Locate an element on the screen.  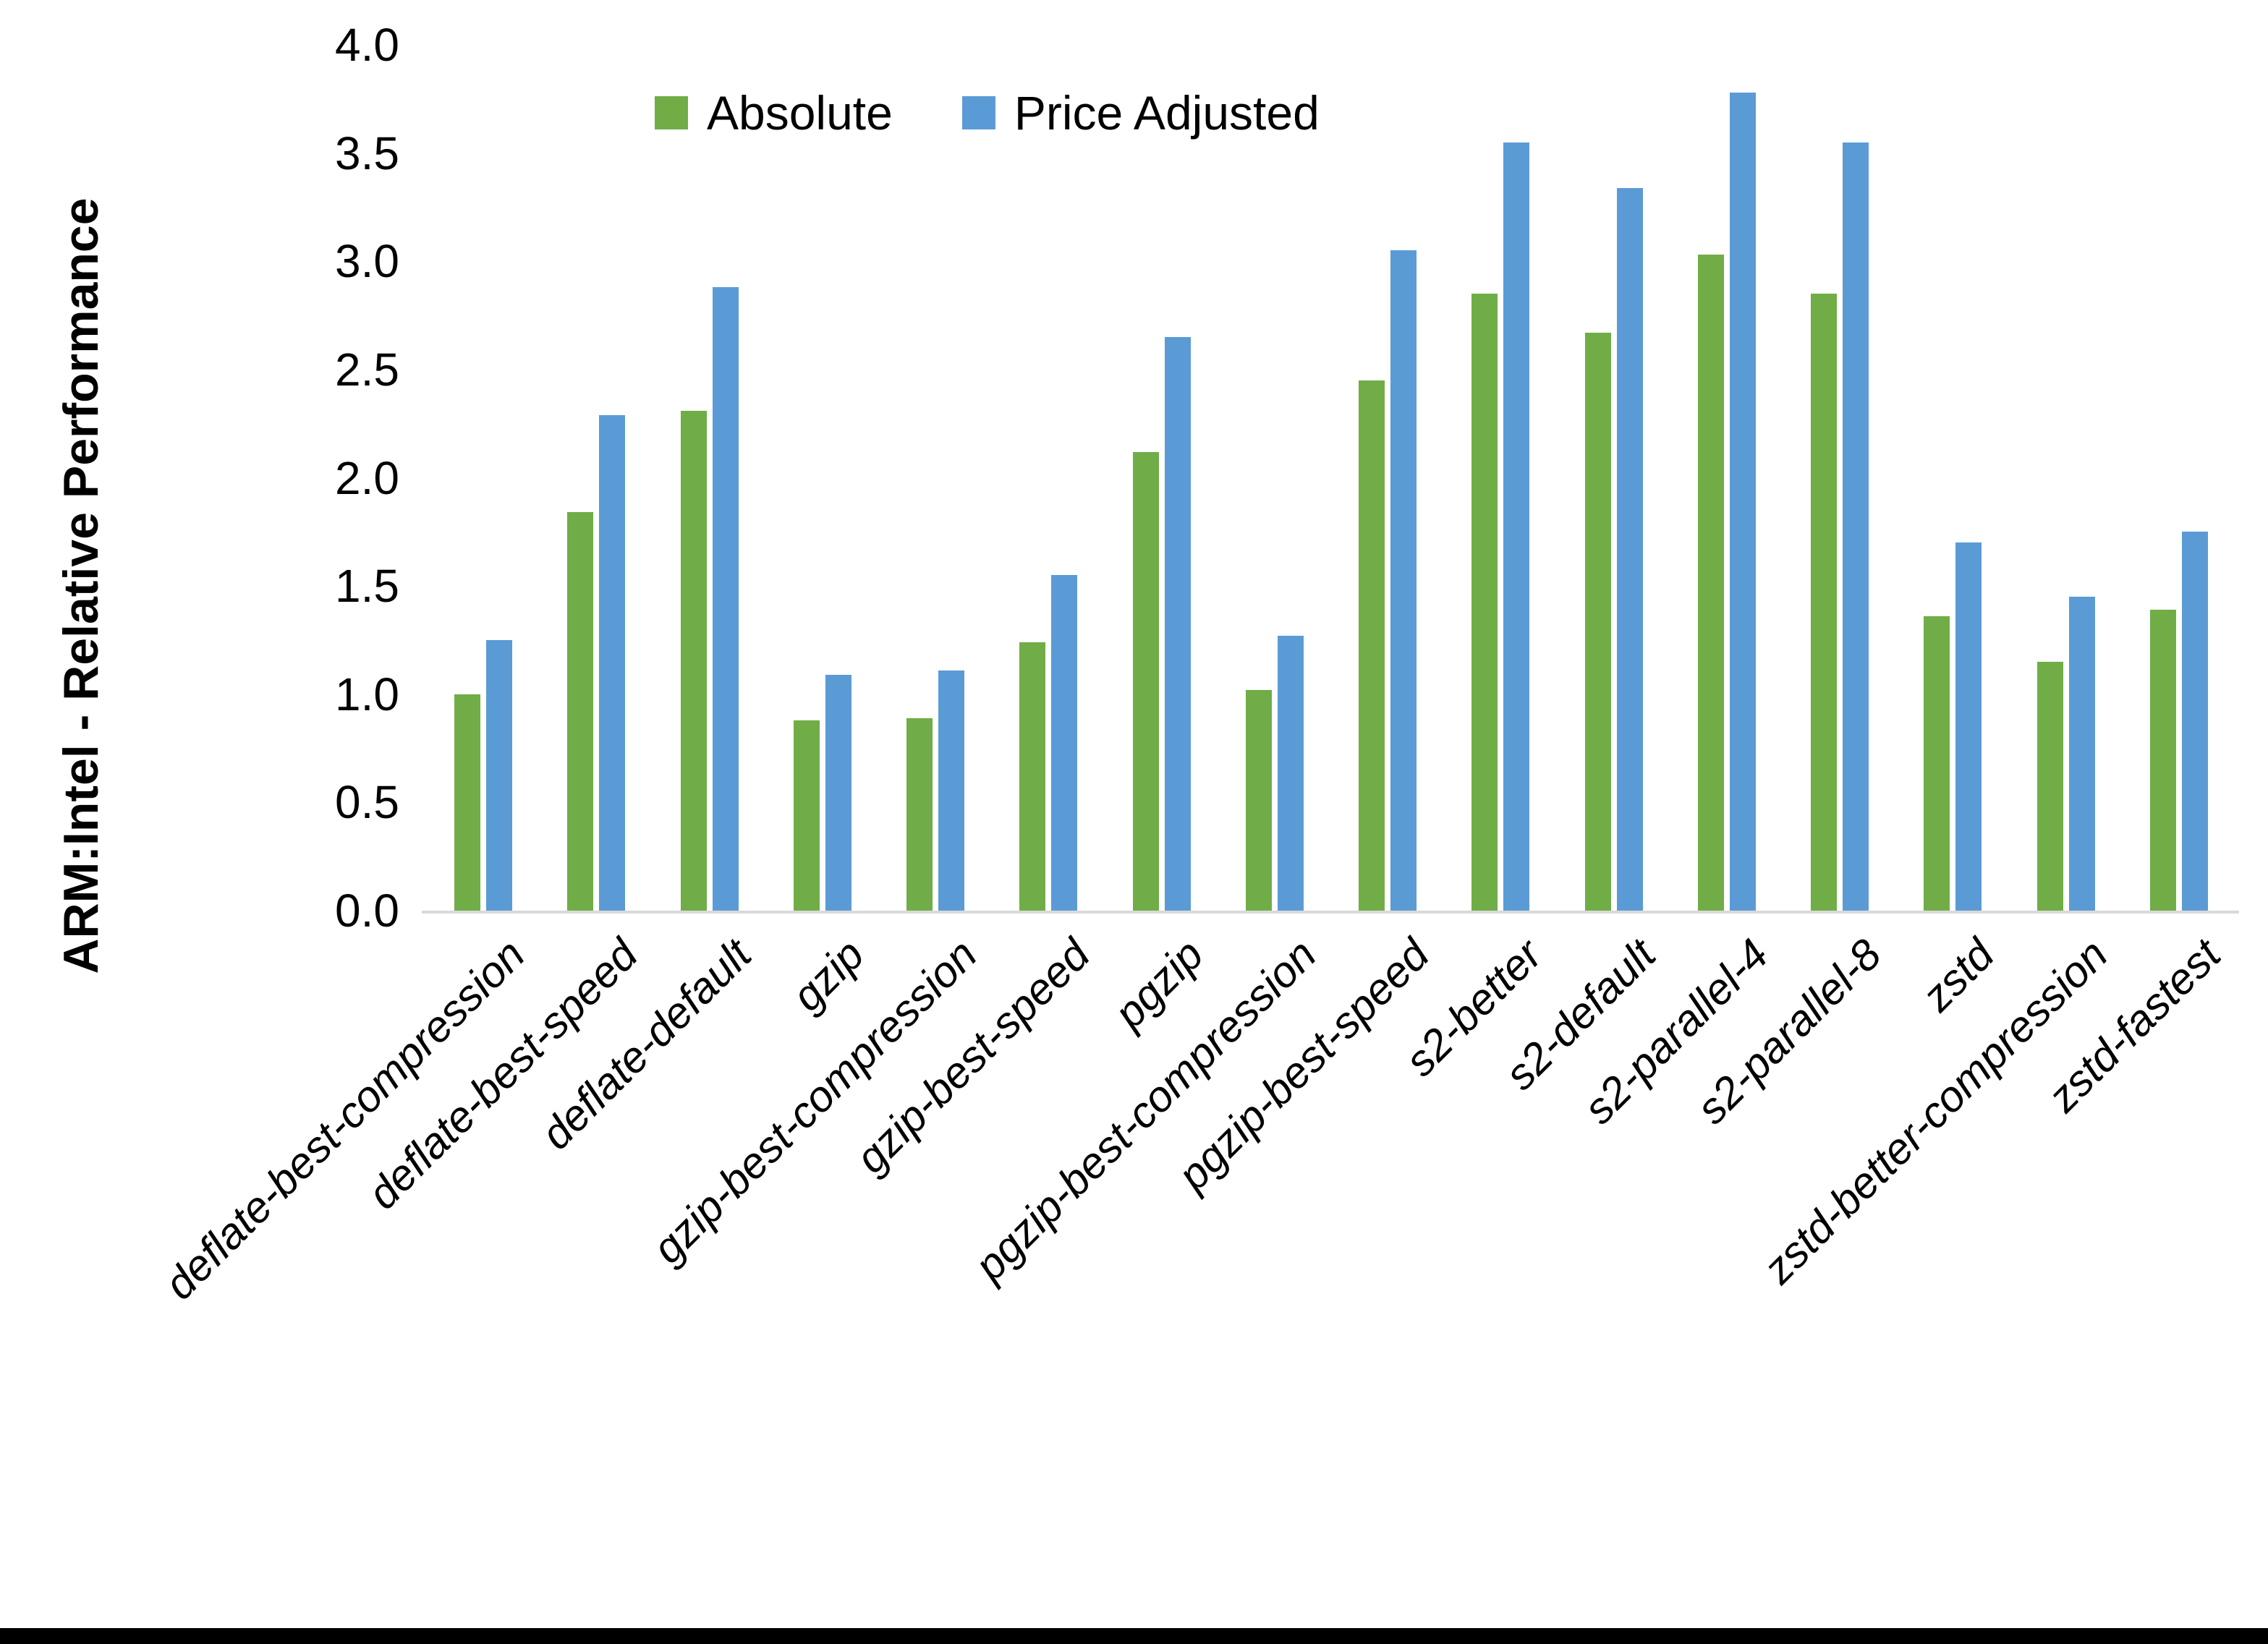
bar-price-adjusted-deflate-best-speed is located at coordinates (612, 662).